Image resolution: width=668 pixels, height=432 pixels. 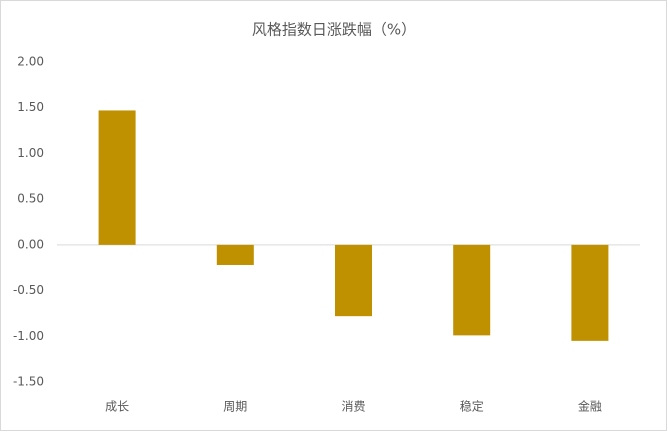 What do you see at coordinates (590, 406) in the screenshot?
I see `x-tick-label: 金融` at bounding box center [590, 406].